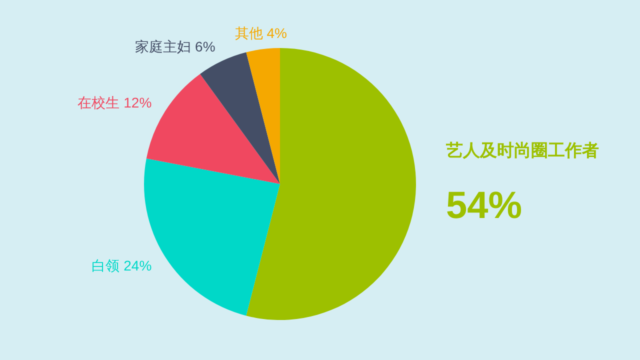 This screenshot has width=640, height=360. Describe the element at coordinates (175, 46) in the screenshot. I see `slice-label: 家庭主妇 6%` at that location.